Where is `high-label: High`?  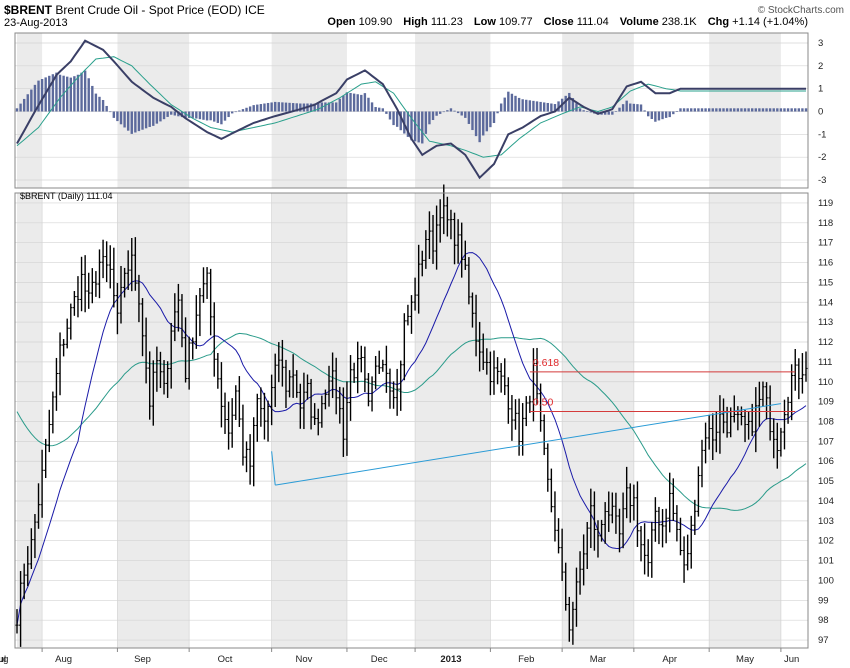 high-label: High is located at coordinates (415, 22).